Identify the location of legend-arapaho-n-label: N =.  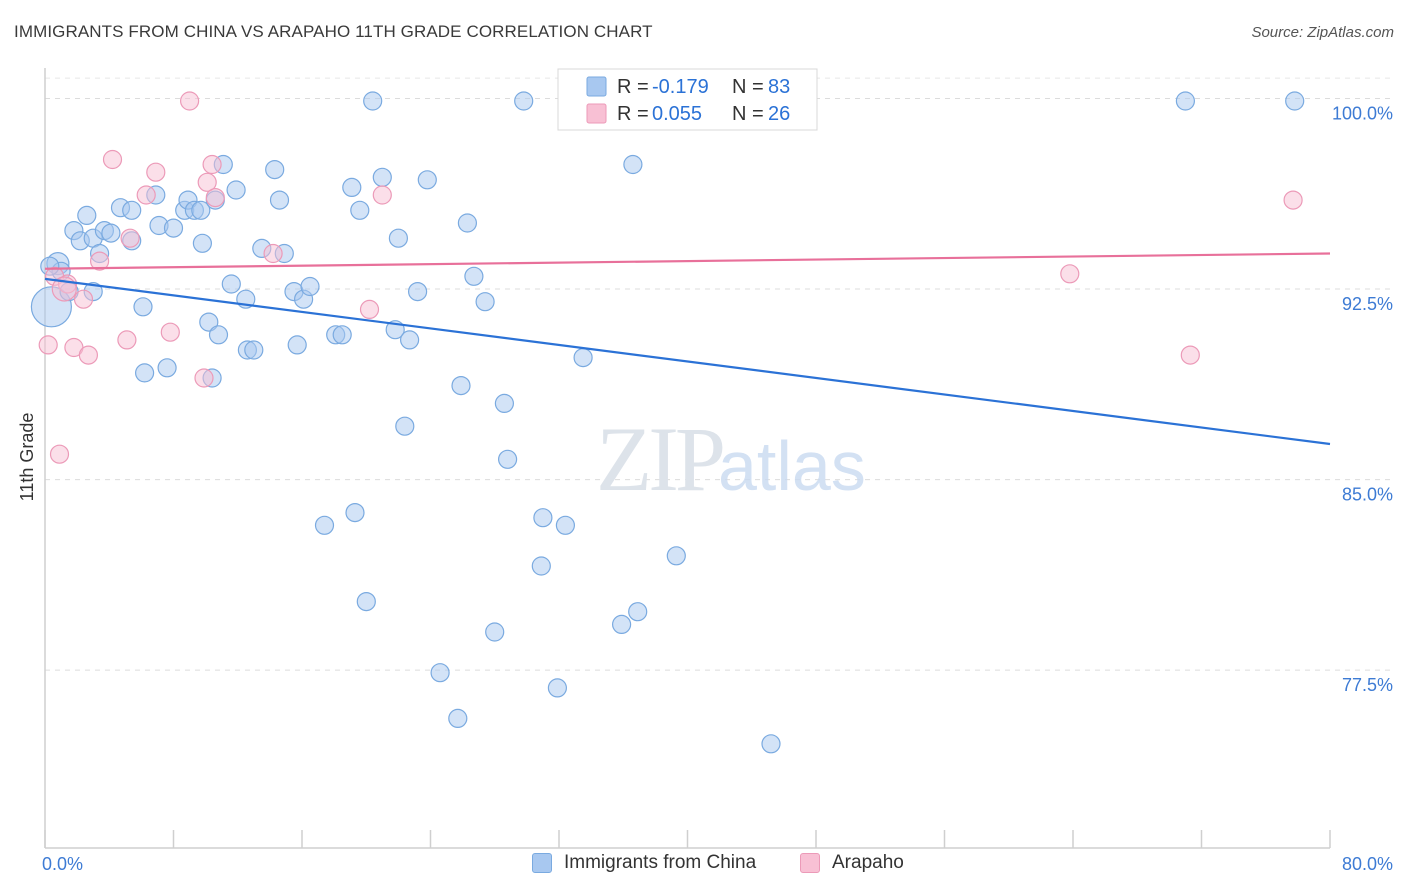
(748, 114).